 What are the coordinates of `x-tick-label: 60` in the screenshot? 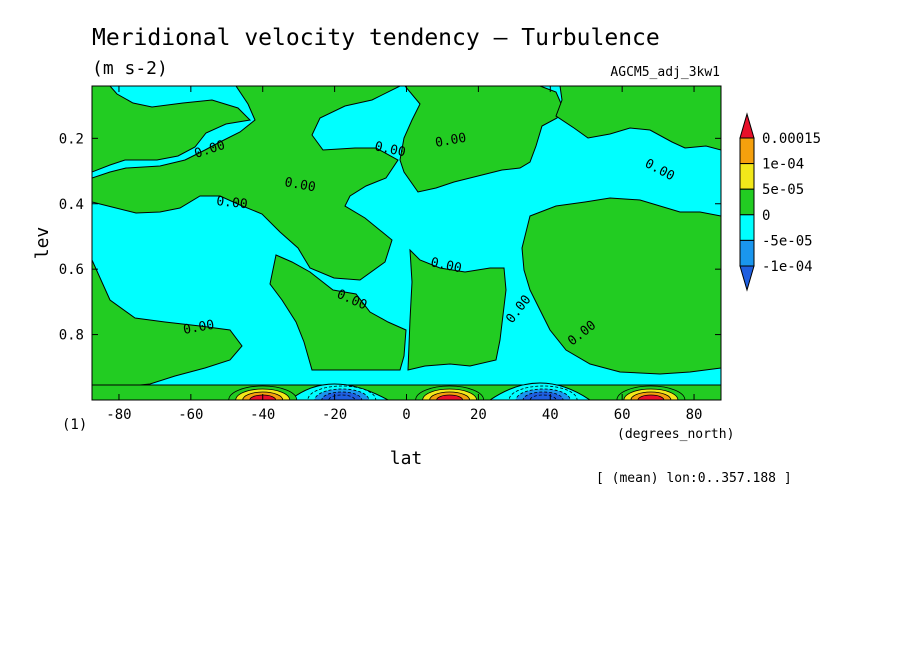 It's located at (622, 415).